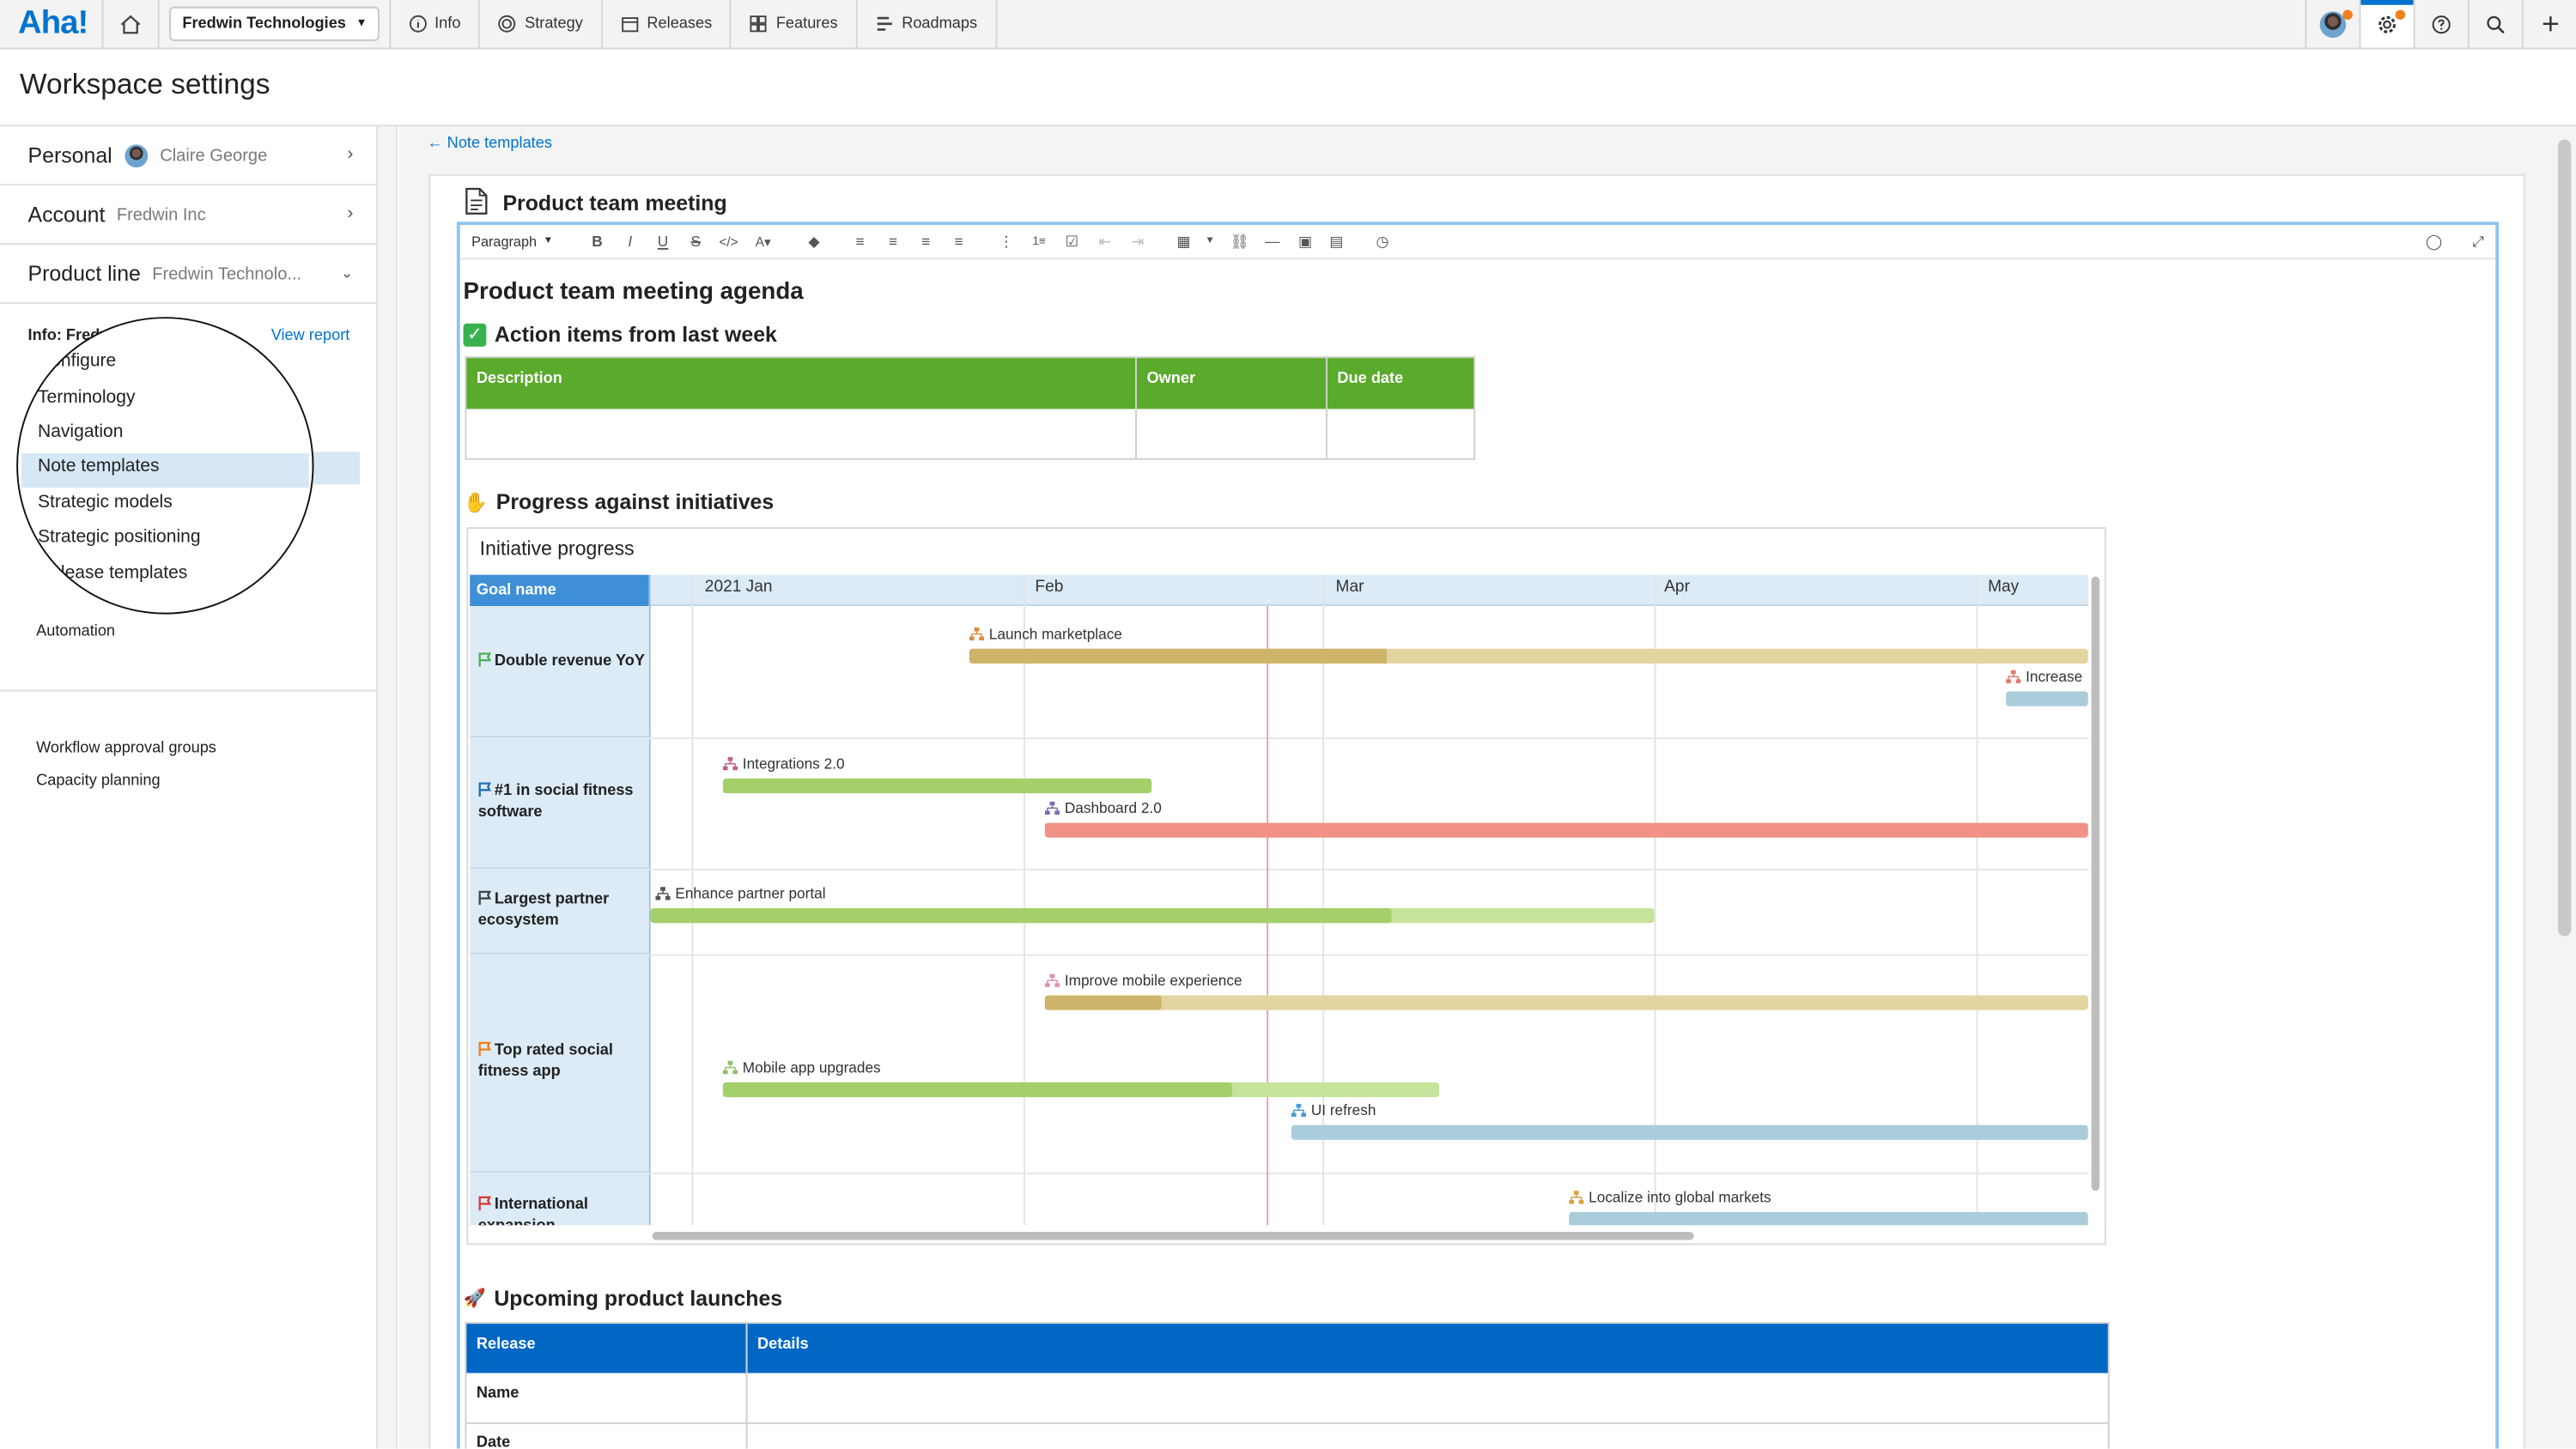 The height and width of the screenshot is (1449, 2576). Describe the element at coordinates (892, 241) in the screenshot. I see `align-center-icon: ≡` at that location.